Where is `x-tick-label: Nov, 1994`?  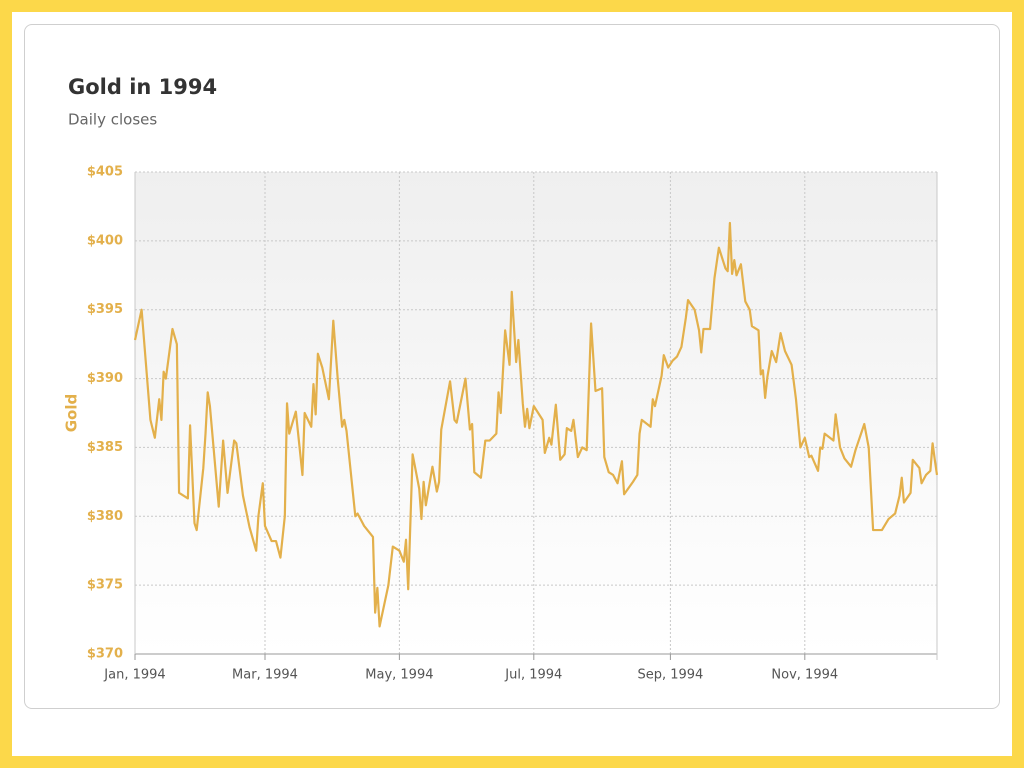 x-tick-label: Nov, 1994 is located at coordinates (804, 675).